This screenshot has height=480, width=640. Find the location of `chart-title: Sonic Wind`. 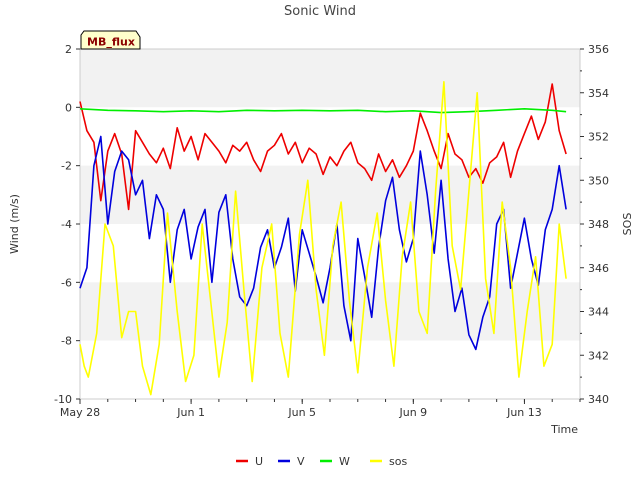

chart-title: Sonic Wind is located at coordinates (320, 11).